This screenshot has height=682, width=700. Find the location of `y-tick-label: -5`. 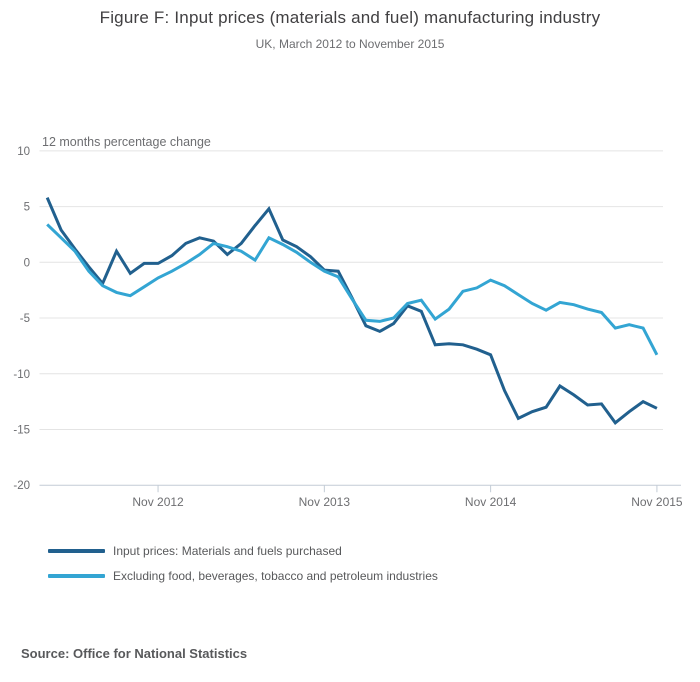

y-tick-label: -5 is located at coordinates (25, 319).